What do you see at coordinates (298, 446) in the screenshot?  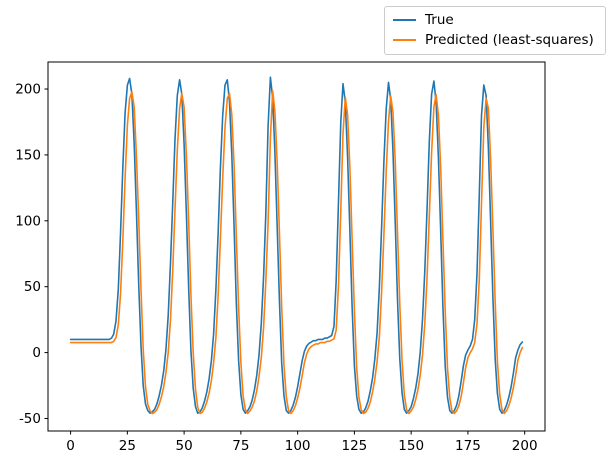 I see `x-tick-label: 100` at bounding box center [298, 446].